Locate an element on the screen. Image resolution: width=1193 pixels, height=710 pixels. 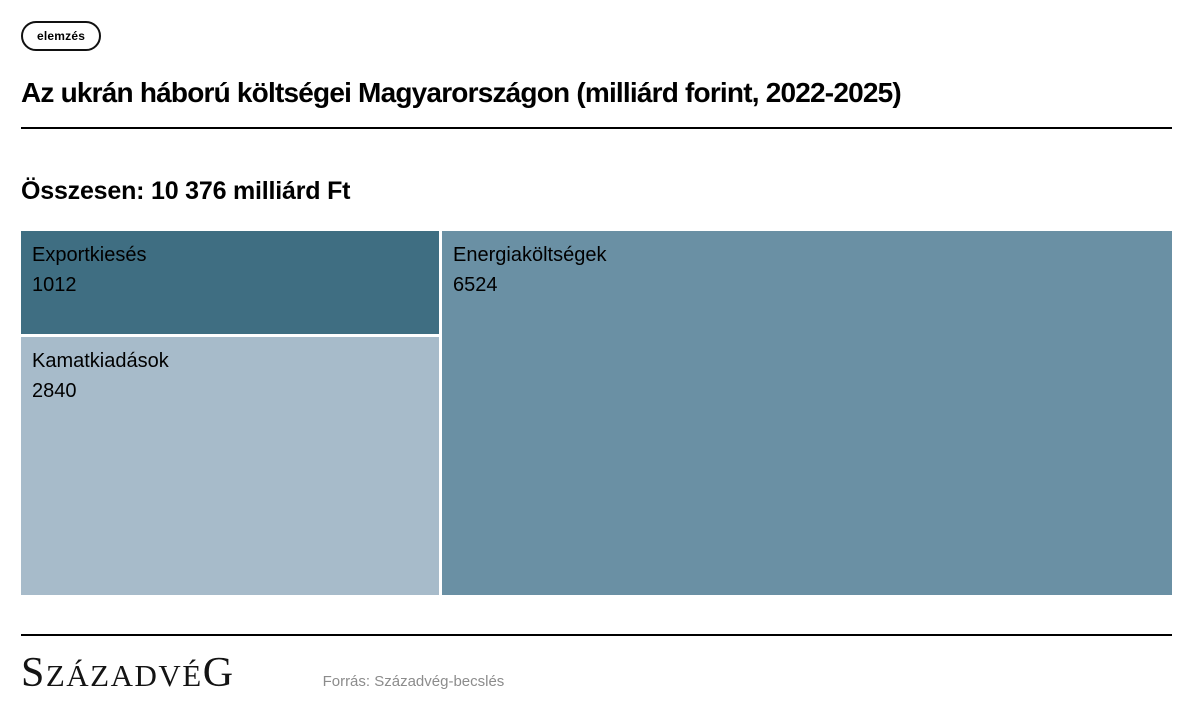
footer-divider is located at coordinates (596, 635).